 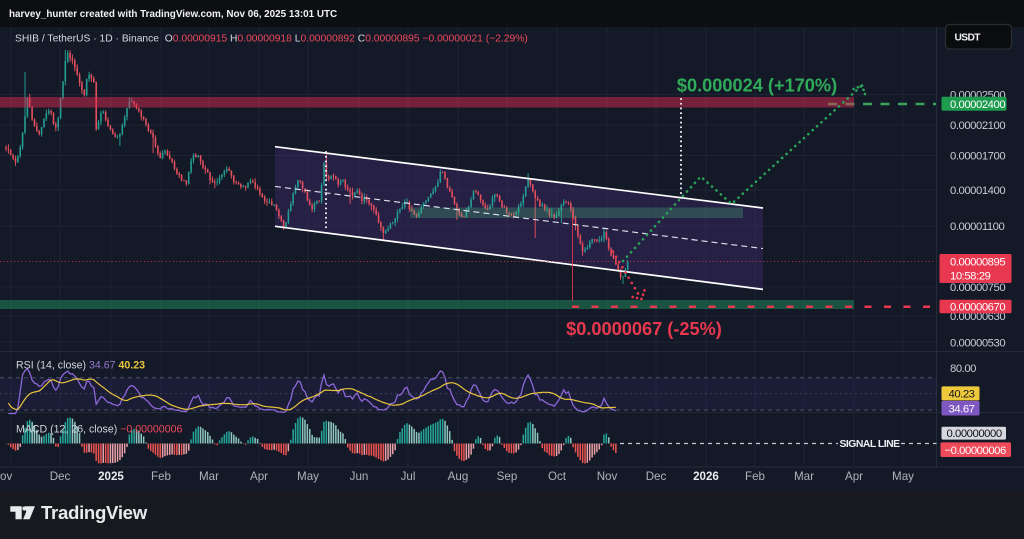 I want to click on svg-text: 2026, so click(x=706, y=476).